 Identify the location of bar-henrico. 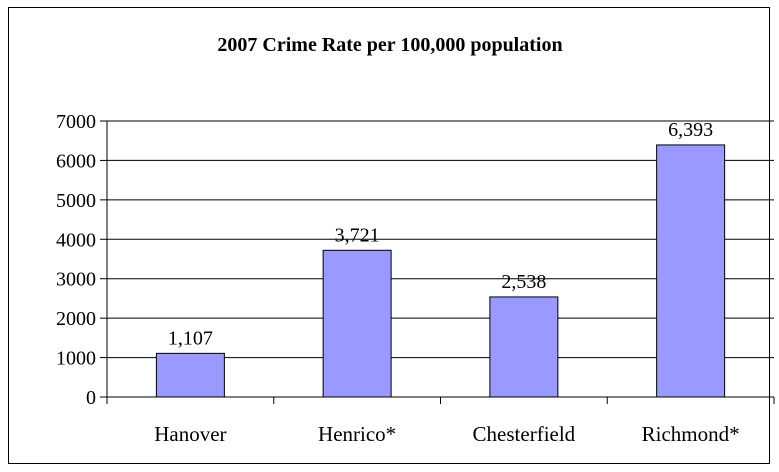
(357, 323).